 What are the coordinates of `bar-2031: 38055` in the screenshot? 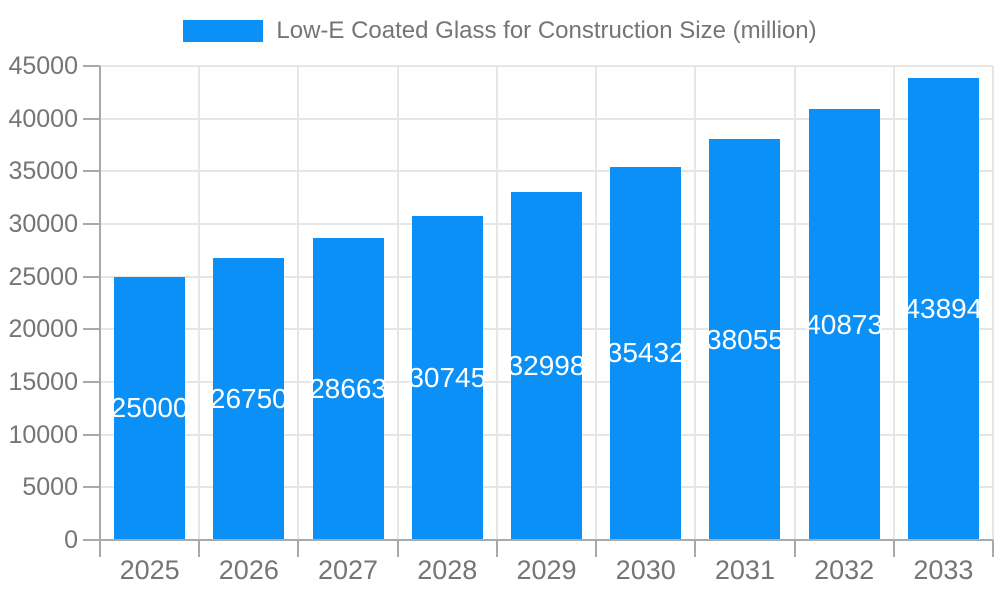 It's located at (745, 339).